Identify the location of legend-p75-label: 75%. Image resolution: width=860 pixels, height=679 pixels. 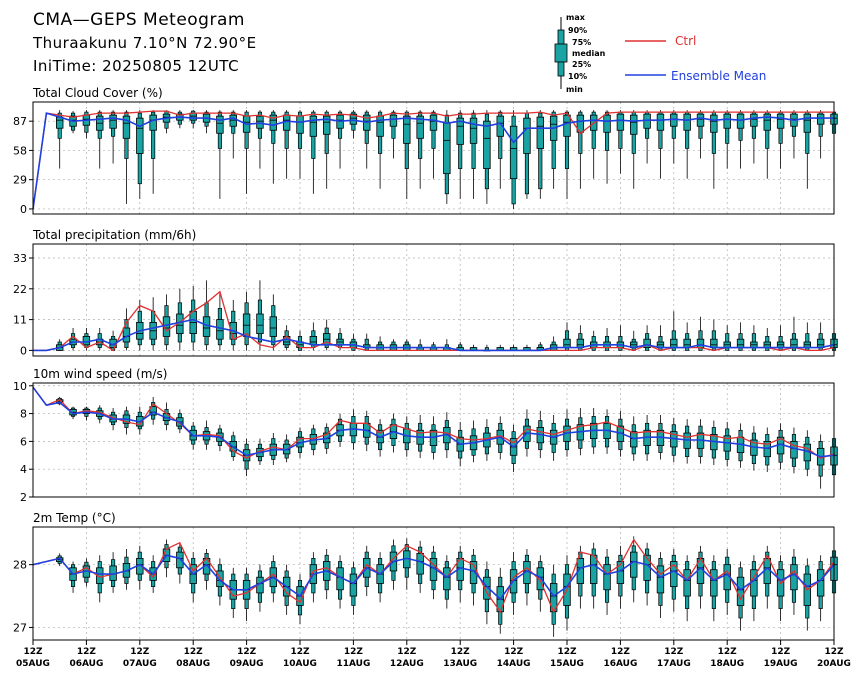
(581, 42).